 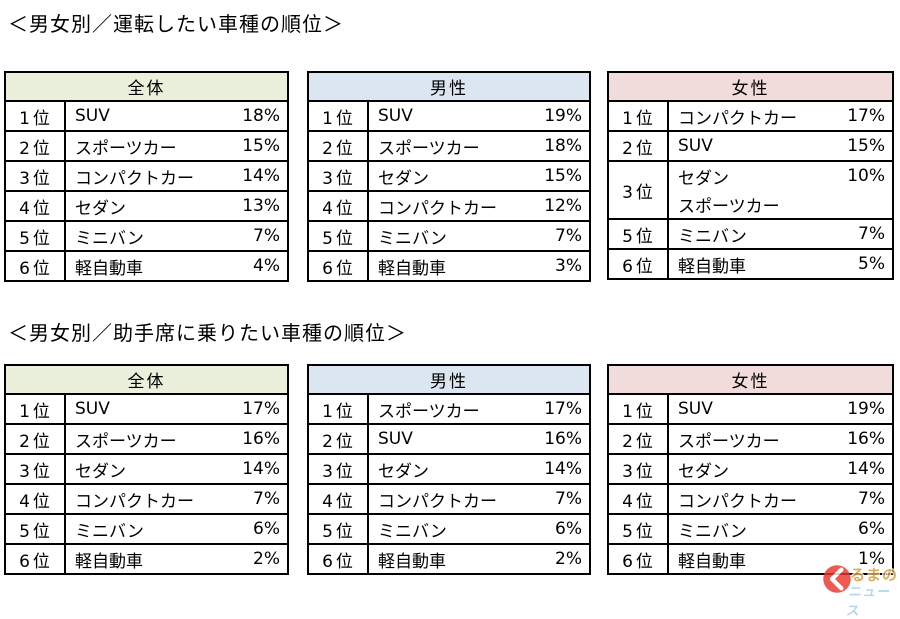 What do you see at coordinates (146, 379) in the screenshot?
I see `table-title-overall-passenger: 全体` at bounding box center [146, 379].